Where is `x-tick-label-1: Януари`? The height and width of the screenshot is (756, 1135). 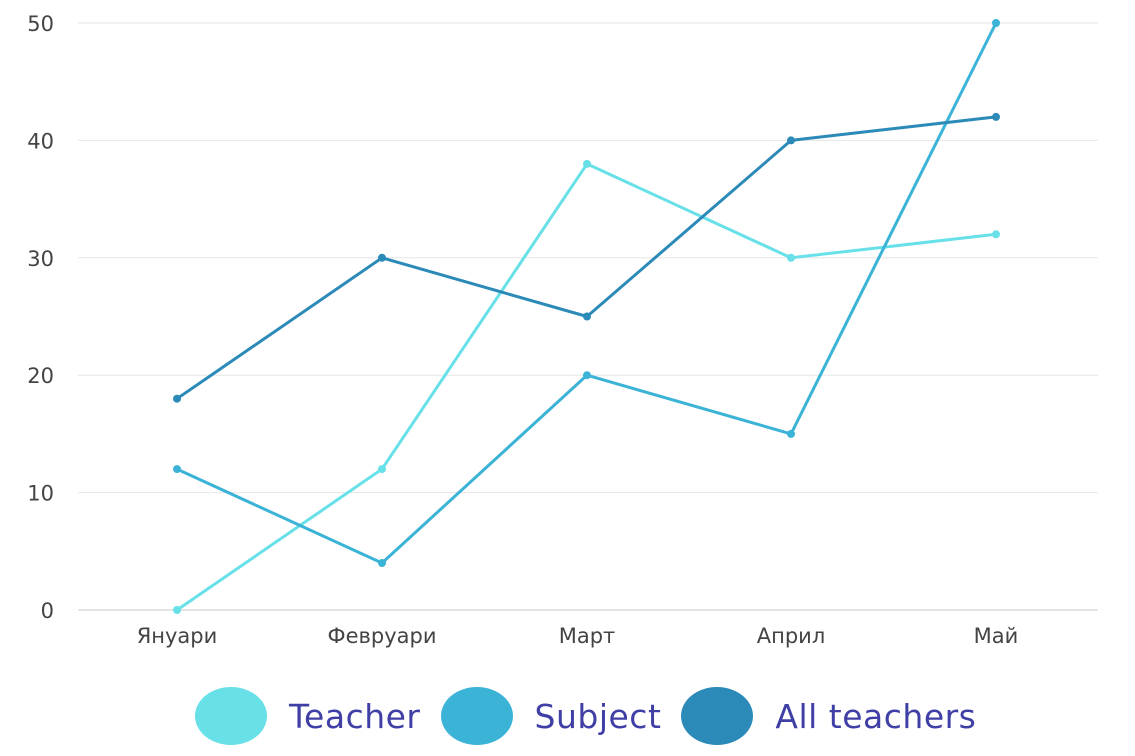 x-tick-label-1: Януари is located at coordinates (177, 636).